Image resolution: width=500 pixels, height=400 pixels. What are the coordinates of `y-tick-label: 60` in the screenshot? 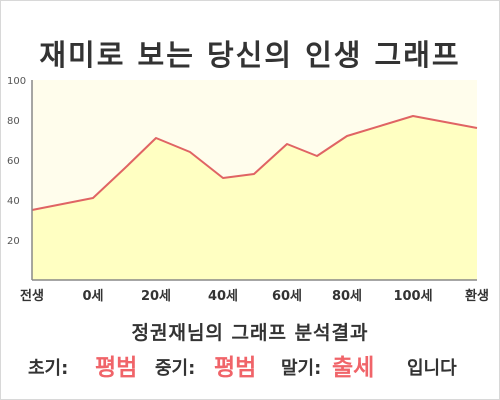 It's located at (13, 161).